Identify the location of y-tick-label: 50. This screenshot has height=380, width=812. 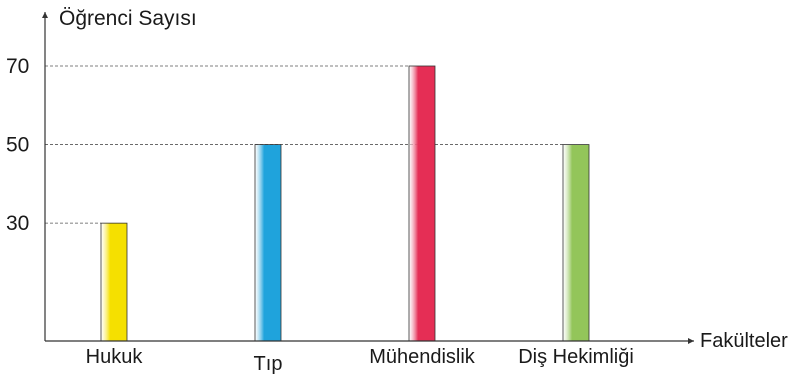
(17, 145).